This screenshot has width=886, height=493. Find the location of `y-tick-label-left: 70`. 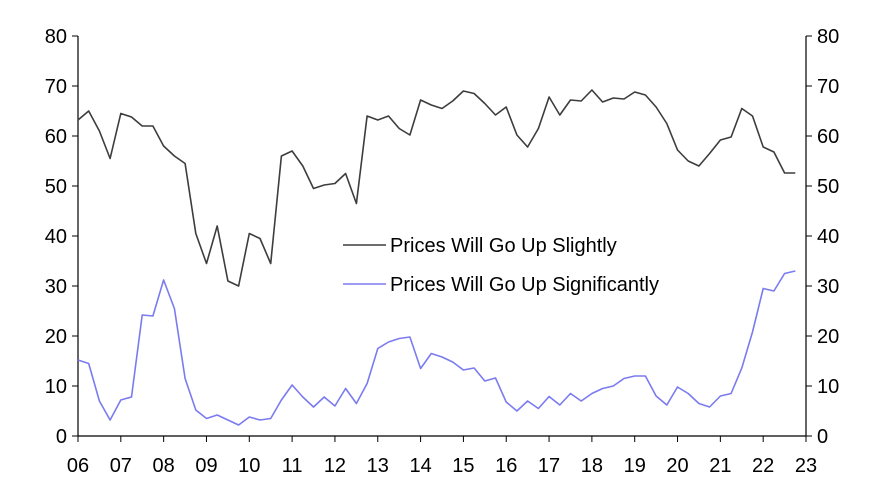

y-tick-label-left: 70 is located at coordinates (56, 87).